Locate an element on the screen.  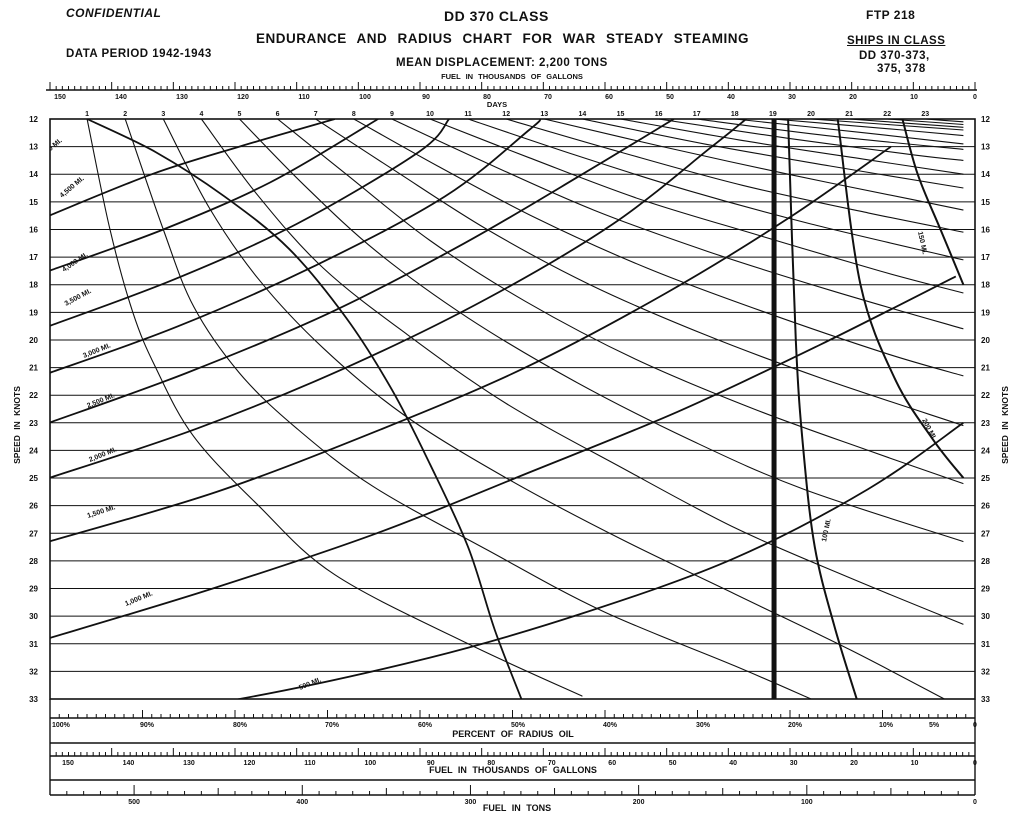
percent-tick-label: 70% is located at coordinates (332, 725).